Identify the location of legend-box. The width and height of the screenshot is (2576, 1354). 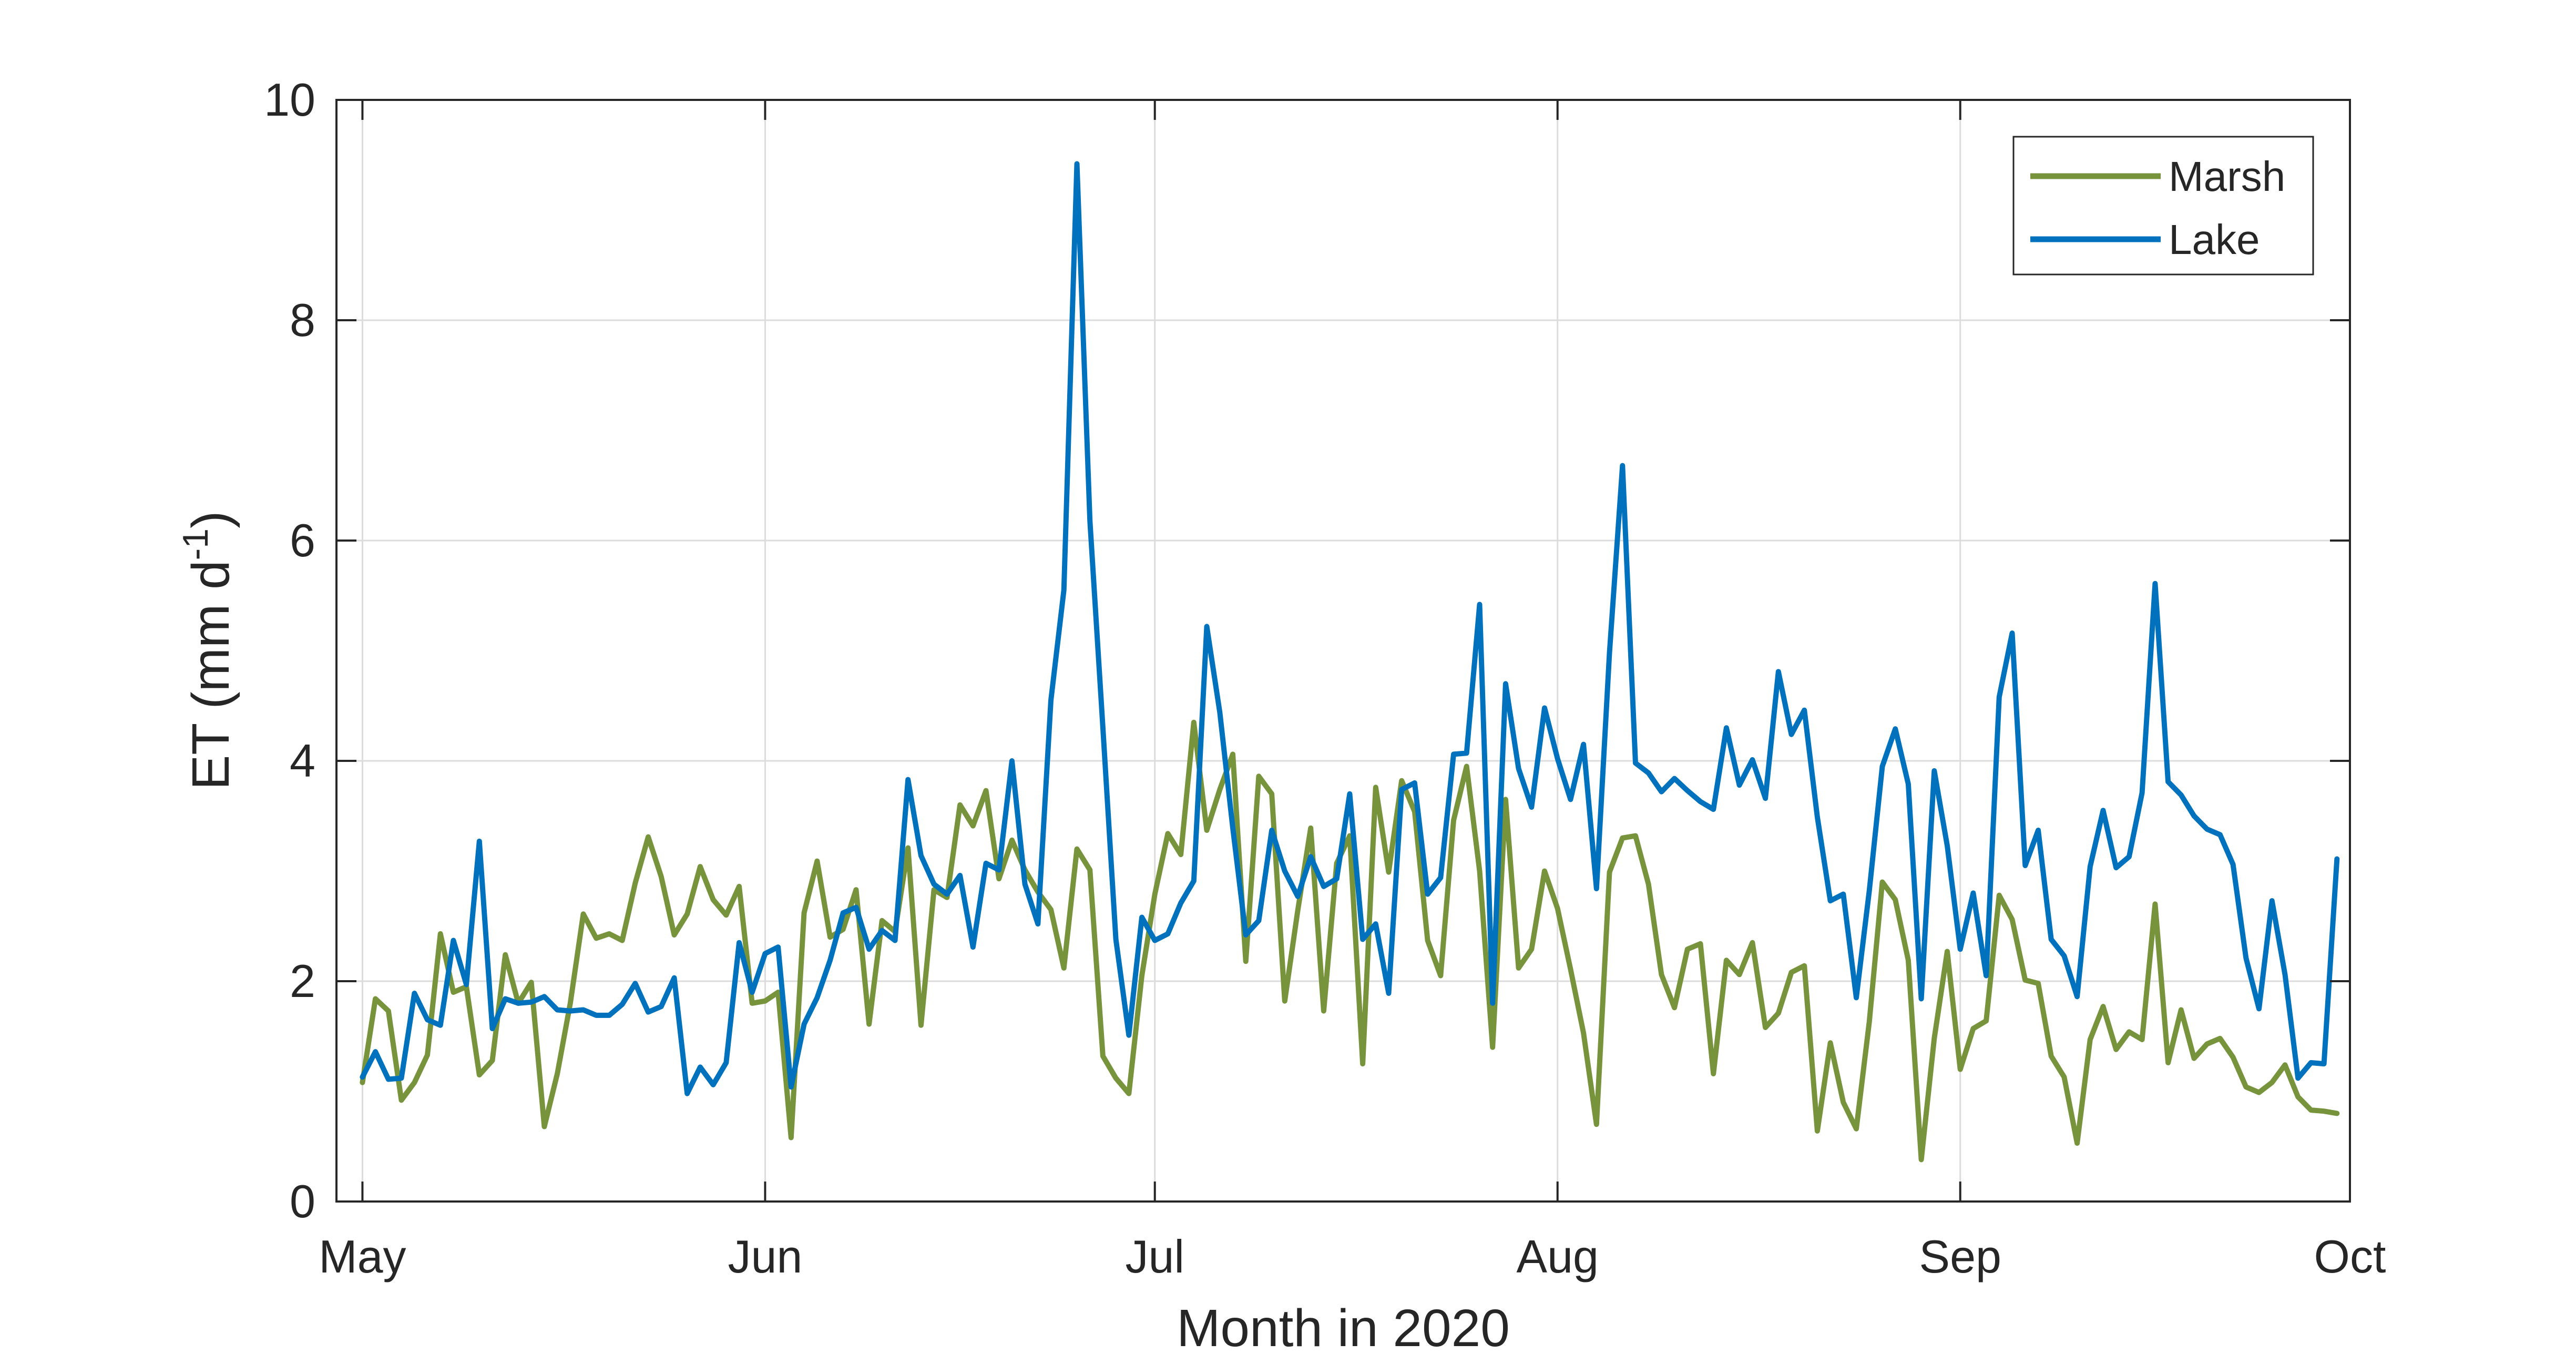
(2163, 206).